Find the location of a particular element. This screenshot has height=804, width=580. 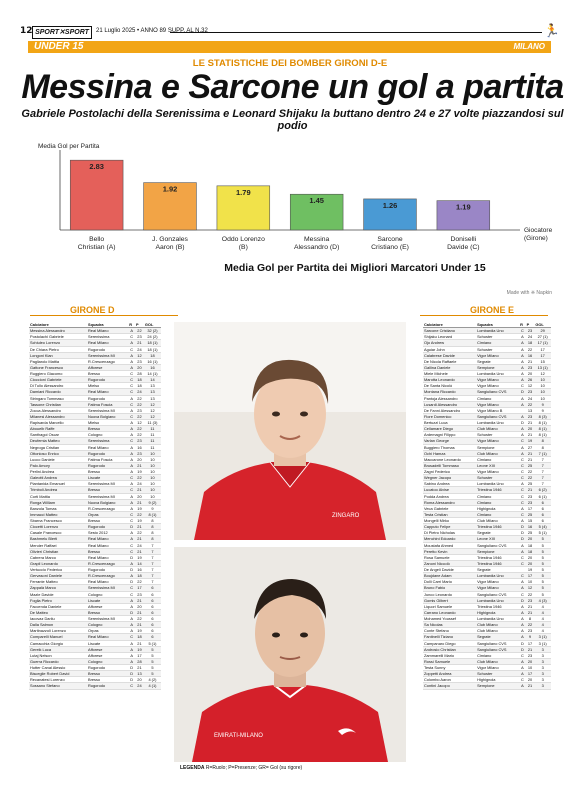

table-cell: 6 is located at coordinates (542, 515).